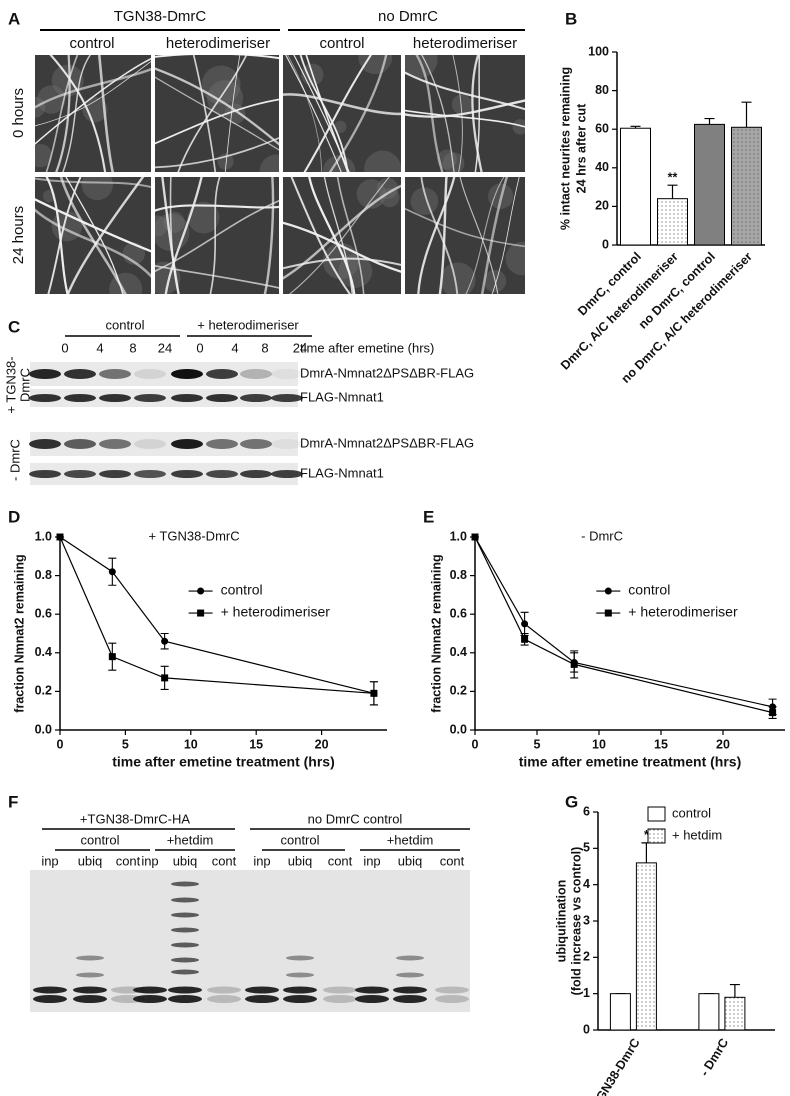  What do you see at coordinates (193, 535) in the screenshot?
I see `chart-title: + TGN38-DmrC` at bounding box center [193, 535].